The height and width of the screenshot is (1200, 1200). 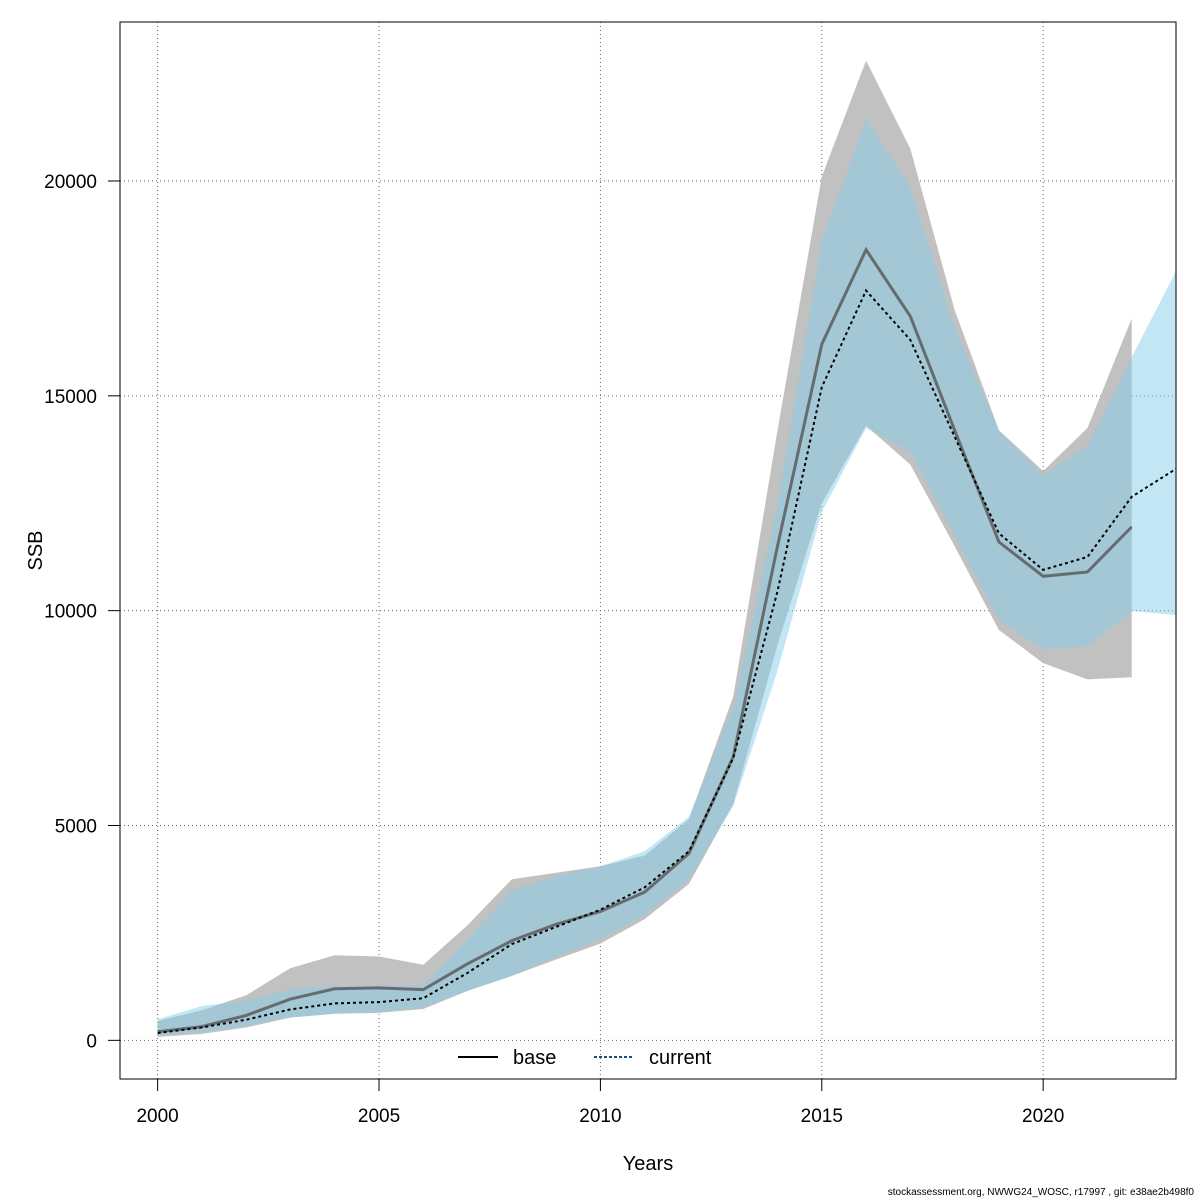 I want to click on y-axis-title: SSB, so click(x=36, y=550).